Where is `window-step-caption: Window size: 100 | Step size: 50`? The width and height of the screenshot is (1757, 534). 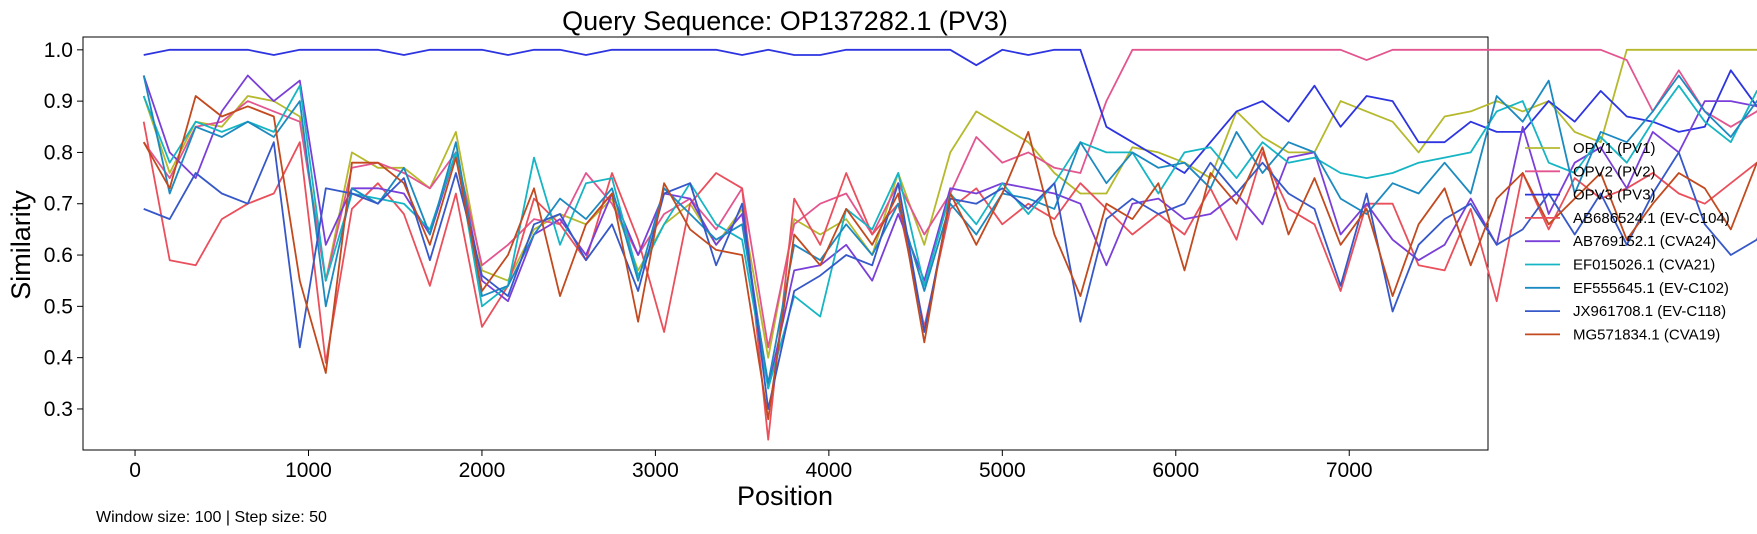 window-step-caption: Window size: 100 | Step size: 50 is located at coordinates (211, 517).